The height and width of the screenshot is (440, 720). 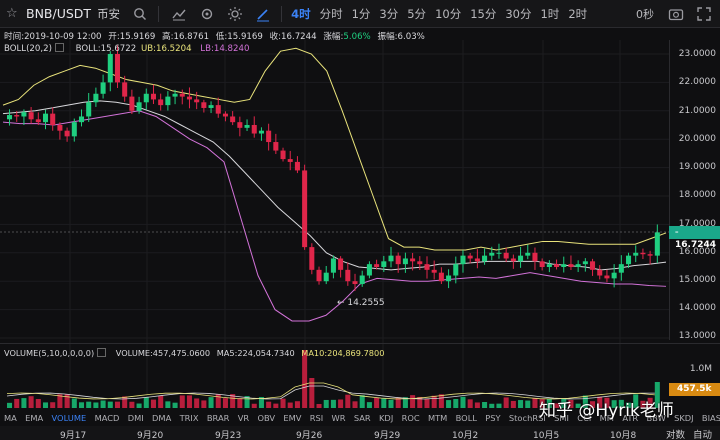 What do you see at coordinates (466, 418) in the screenshot?
I see `indicator-tab-boll: BOLL` at bounding box center [466, 418].